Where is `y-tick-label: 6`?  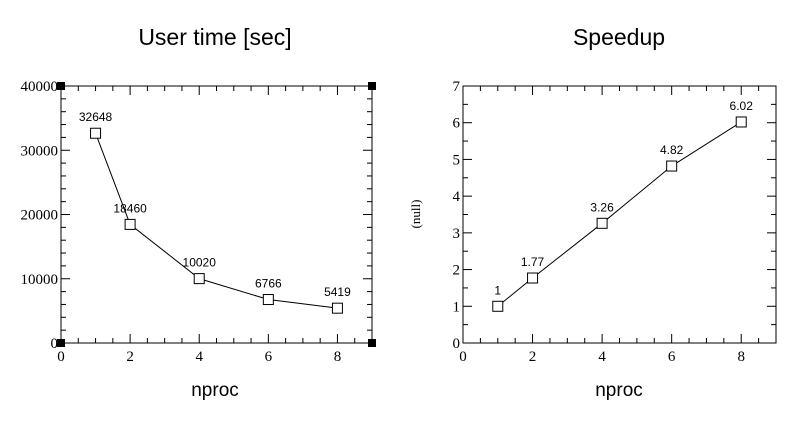
y-tick-label: 6 is located at coordinates (457, 124).